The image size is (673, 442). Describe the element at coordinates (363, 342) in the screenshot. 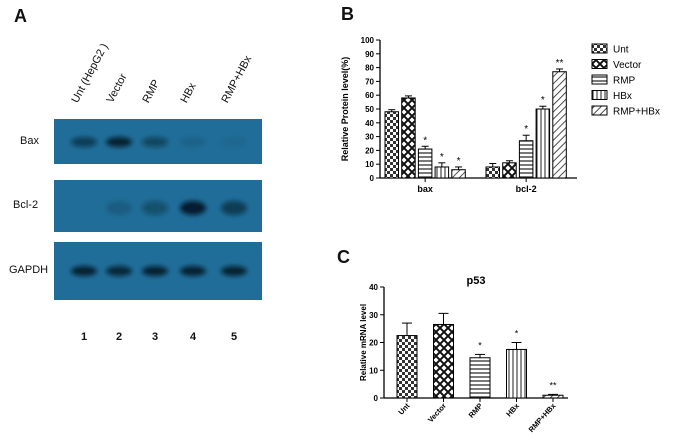

I see `y-axis-title: Relative mRNA level` at that location.